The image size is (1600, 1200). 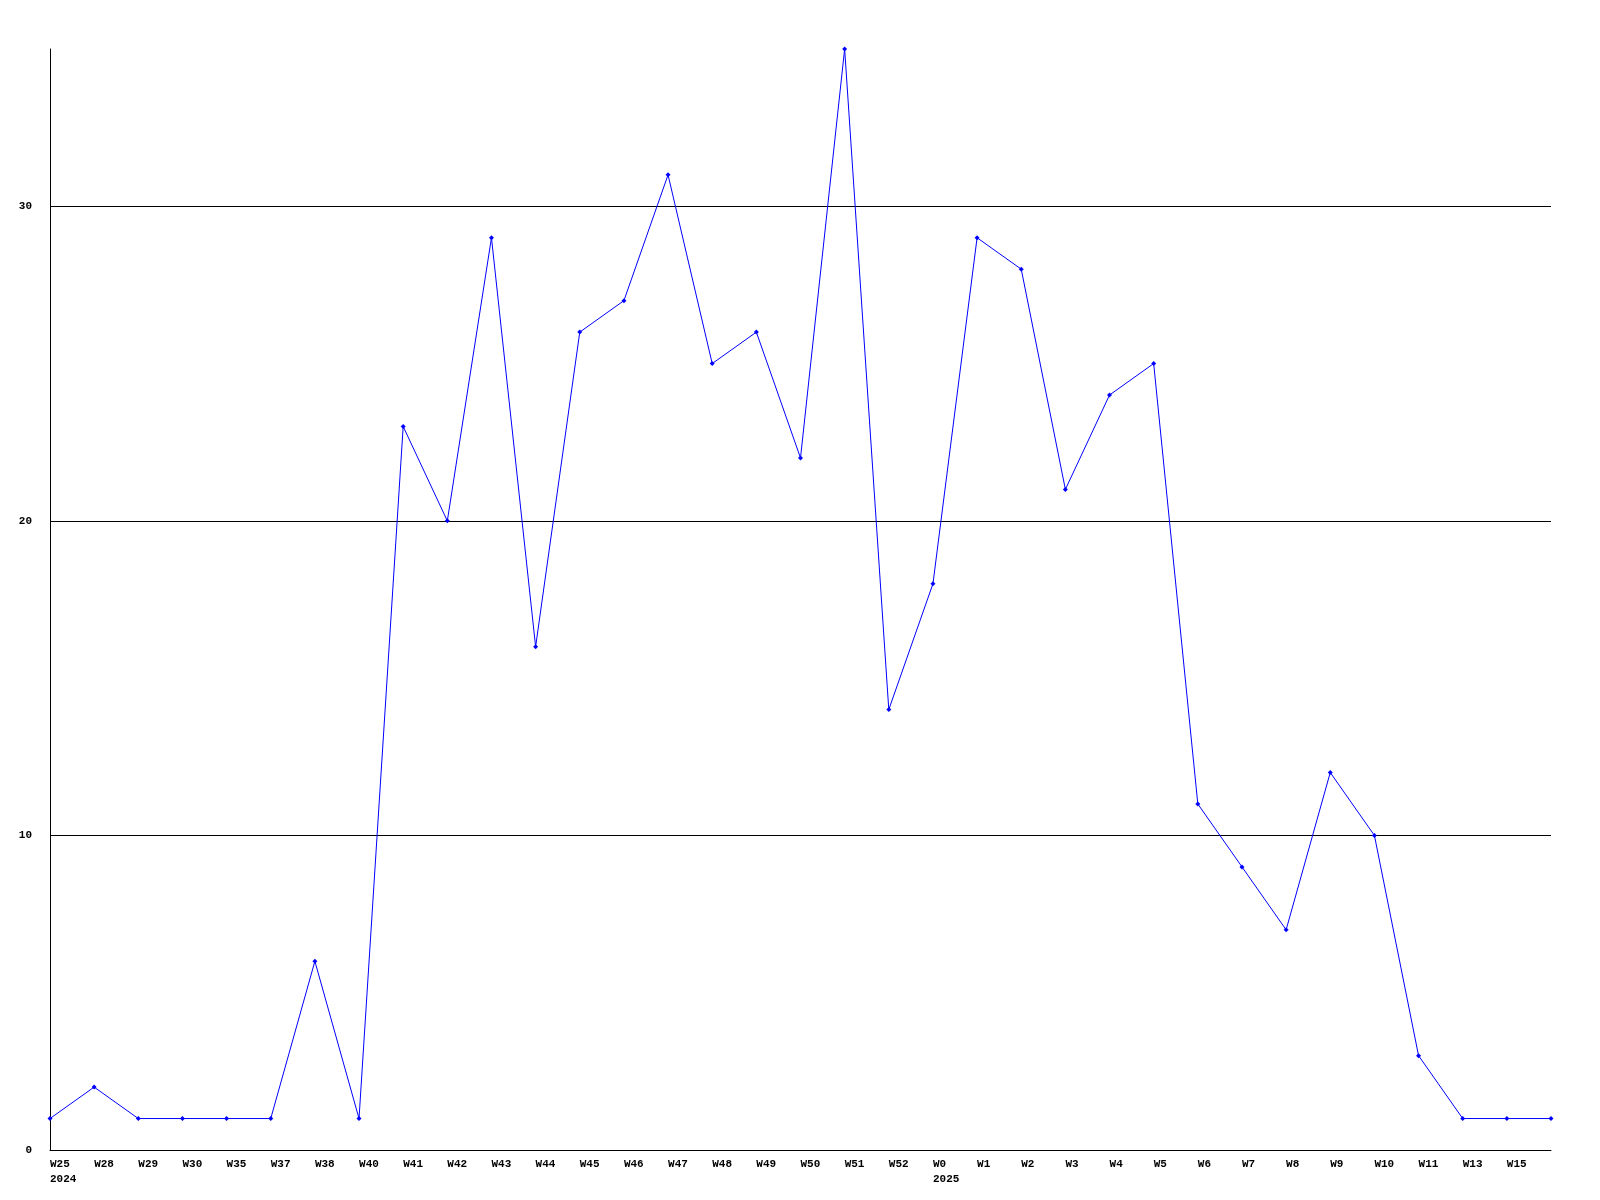 What do you see at coordinates (766, 1163) in the screenshot?
I see `x-tick-label: W49` at bounding box center [766, 1163].